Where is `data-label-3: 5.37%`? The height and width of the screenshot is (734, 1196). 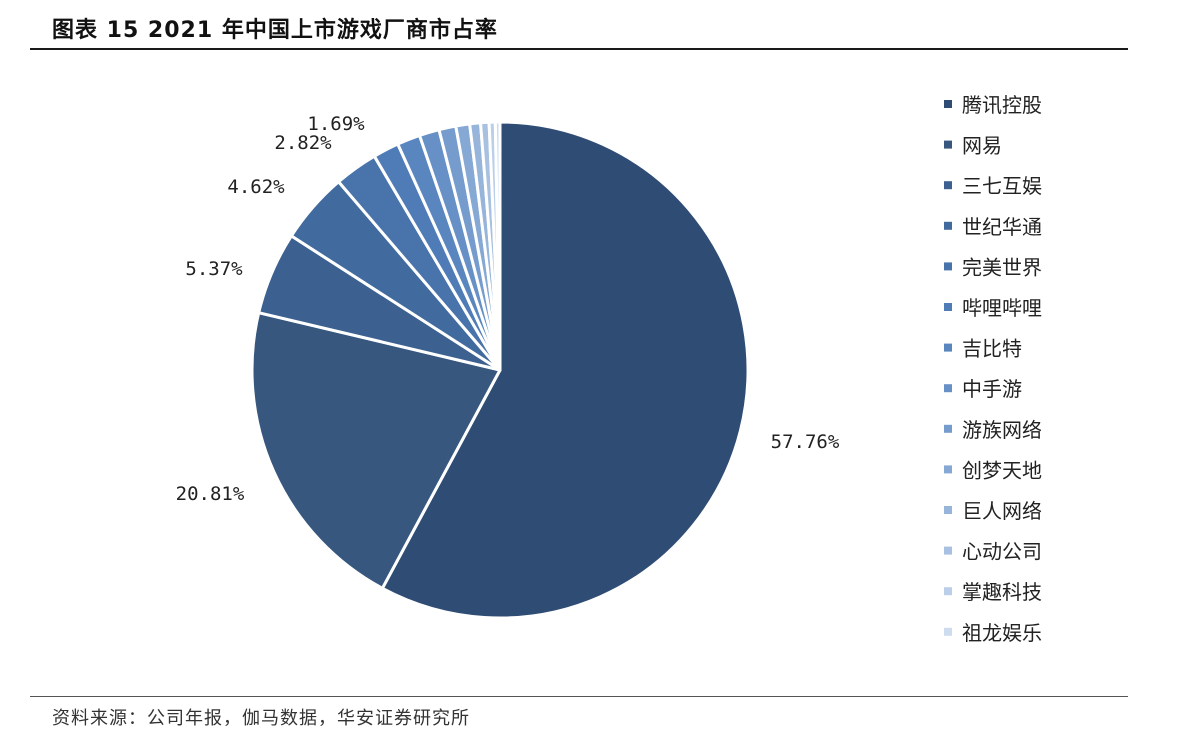 data-label-3: 5.37% is located at coordinates (214, 269).